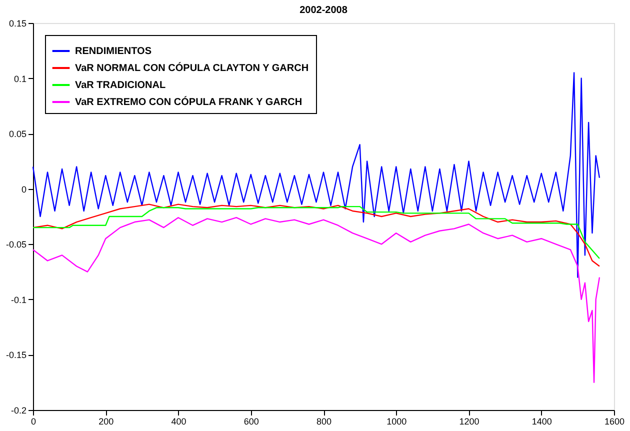 The width and height of the screenshot is (630, 431). What do you see at coordinates (16, 355) in the screenshot?
I see `y-tick-label: -0.15` at bounding box center [16, 355].